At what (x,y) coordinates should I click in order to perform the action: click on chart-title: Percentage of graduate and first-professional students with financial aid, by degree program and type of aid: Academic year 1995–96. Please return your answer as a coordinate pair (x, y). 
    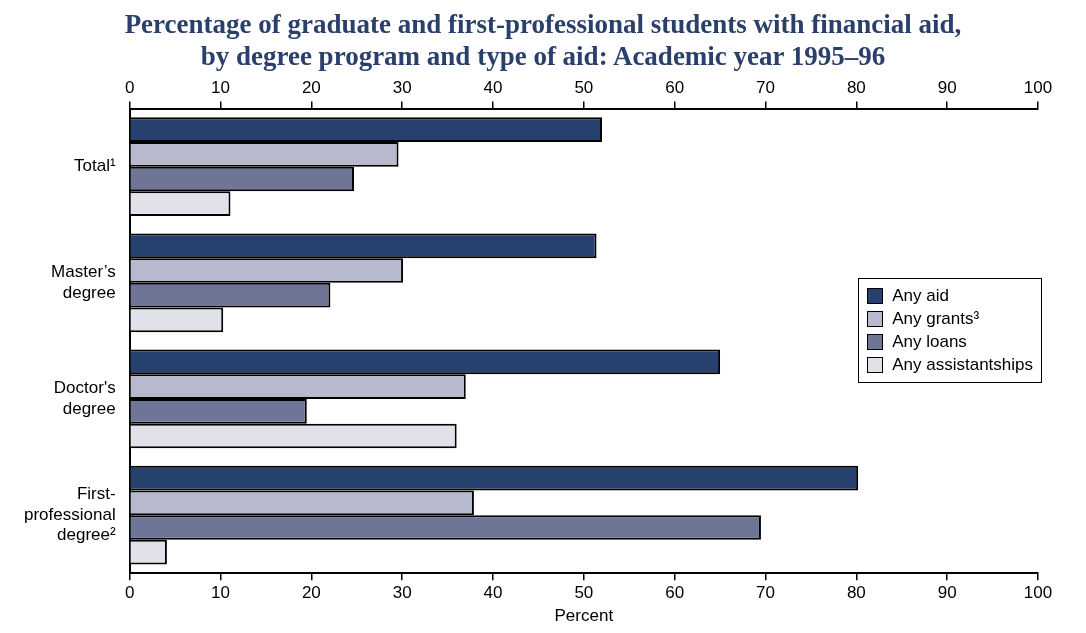
    Looking at the image, I should click on (543, 40).